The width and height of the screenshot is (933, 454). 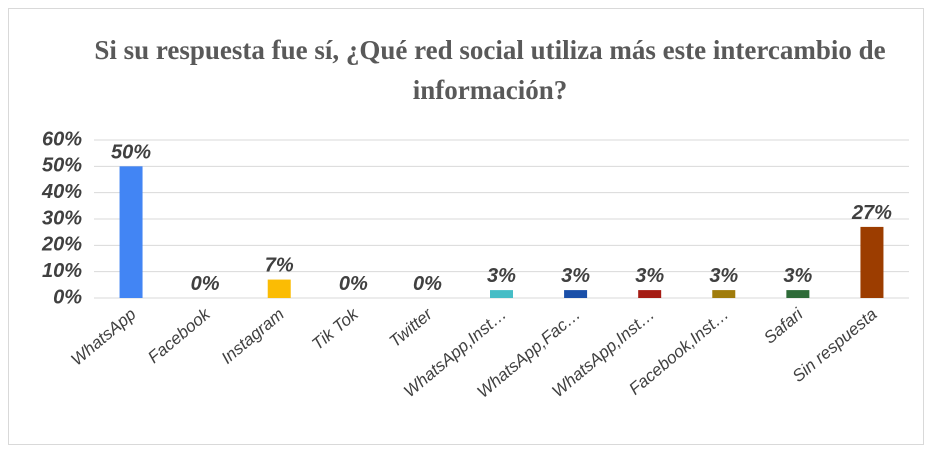 What do you see at coordinates (871, 213) in the screenshot?
I see `data-label: 27%` at bounding box center [871, 213].